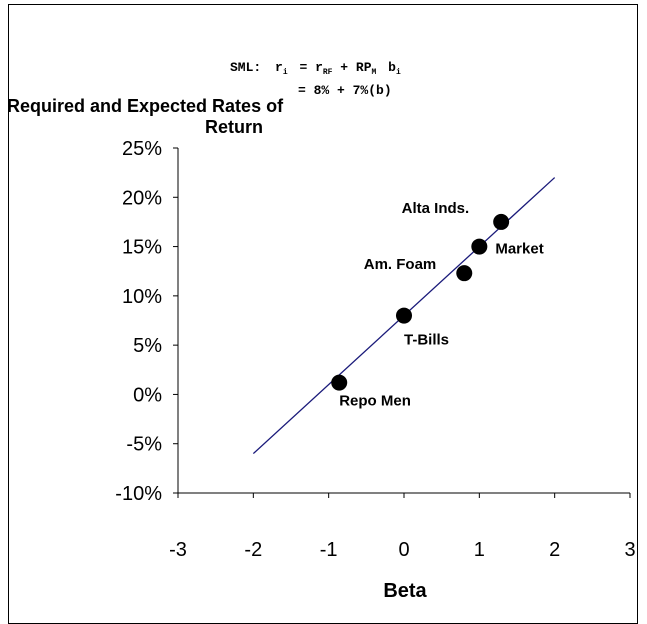  What do you see at coordinates (328, 72) in the screenshot?
I see `r-subscript-rf: RF` at bounding box center [328, 72].